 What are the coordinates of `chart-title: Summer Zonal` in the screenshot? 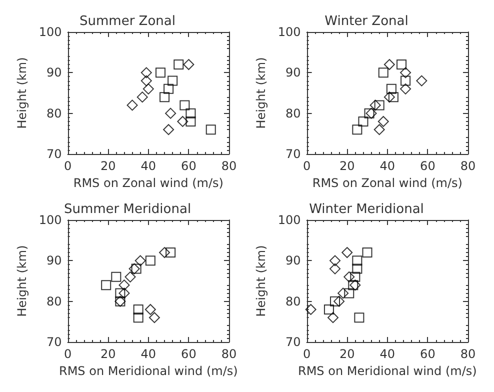 It's located at (128, 21).